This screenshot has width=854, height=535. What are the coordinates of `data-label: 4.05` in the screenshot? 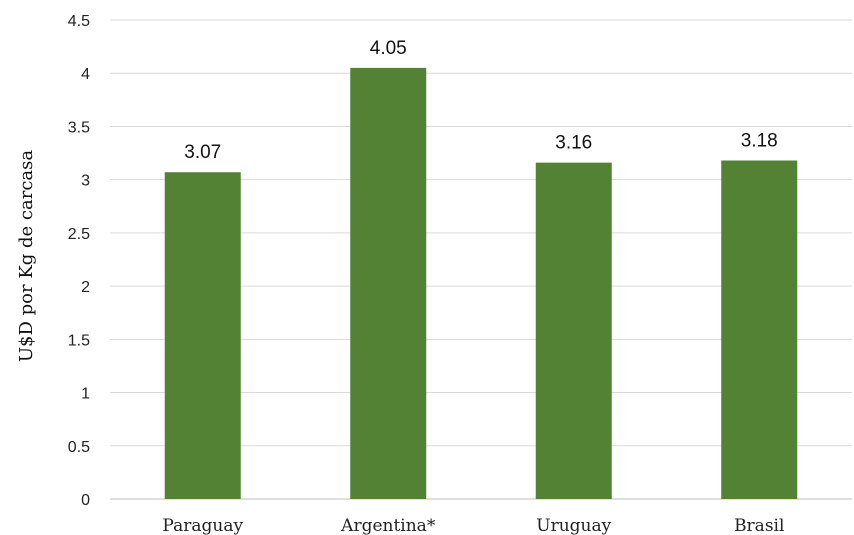 It's located at (388, 48).